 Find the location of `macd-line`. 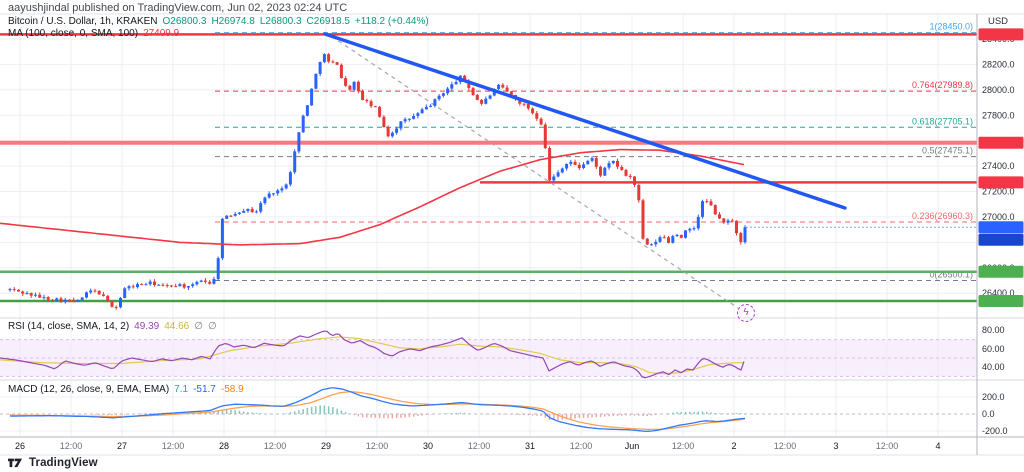

macd-line is located at coordinates (378, 410).